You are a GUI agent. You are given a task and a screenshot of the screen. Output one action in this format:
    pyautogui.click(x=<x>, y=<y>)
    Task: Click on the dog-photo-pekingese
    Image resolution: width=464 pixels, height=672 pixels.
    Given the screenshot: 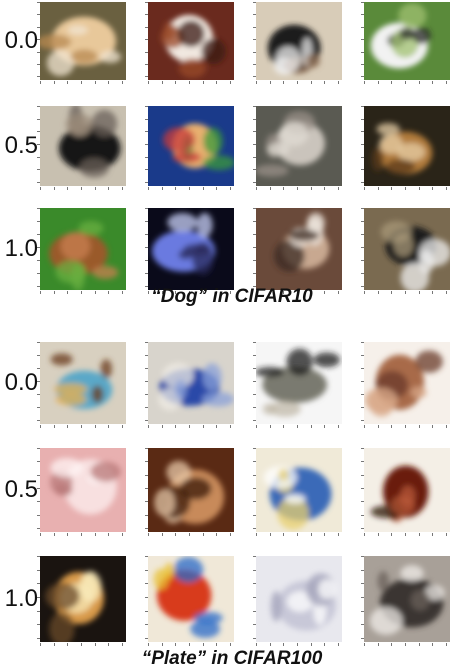 What is the action you would take?
    pyautogui.click(x=83, y=41)
    